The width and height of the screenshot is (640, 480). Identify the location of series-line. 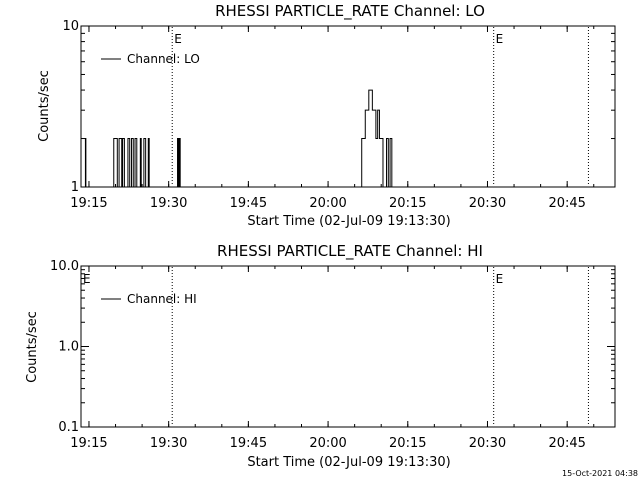
(240, 138).